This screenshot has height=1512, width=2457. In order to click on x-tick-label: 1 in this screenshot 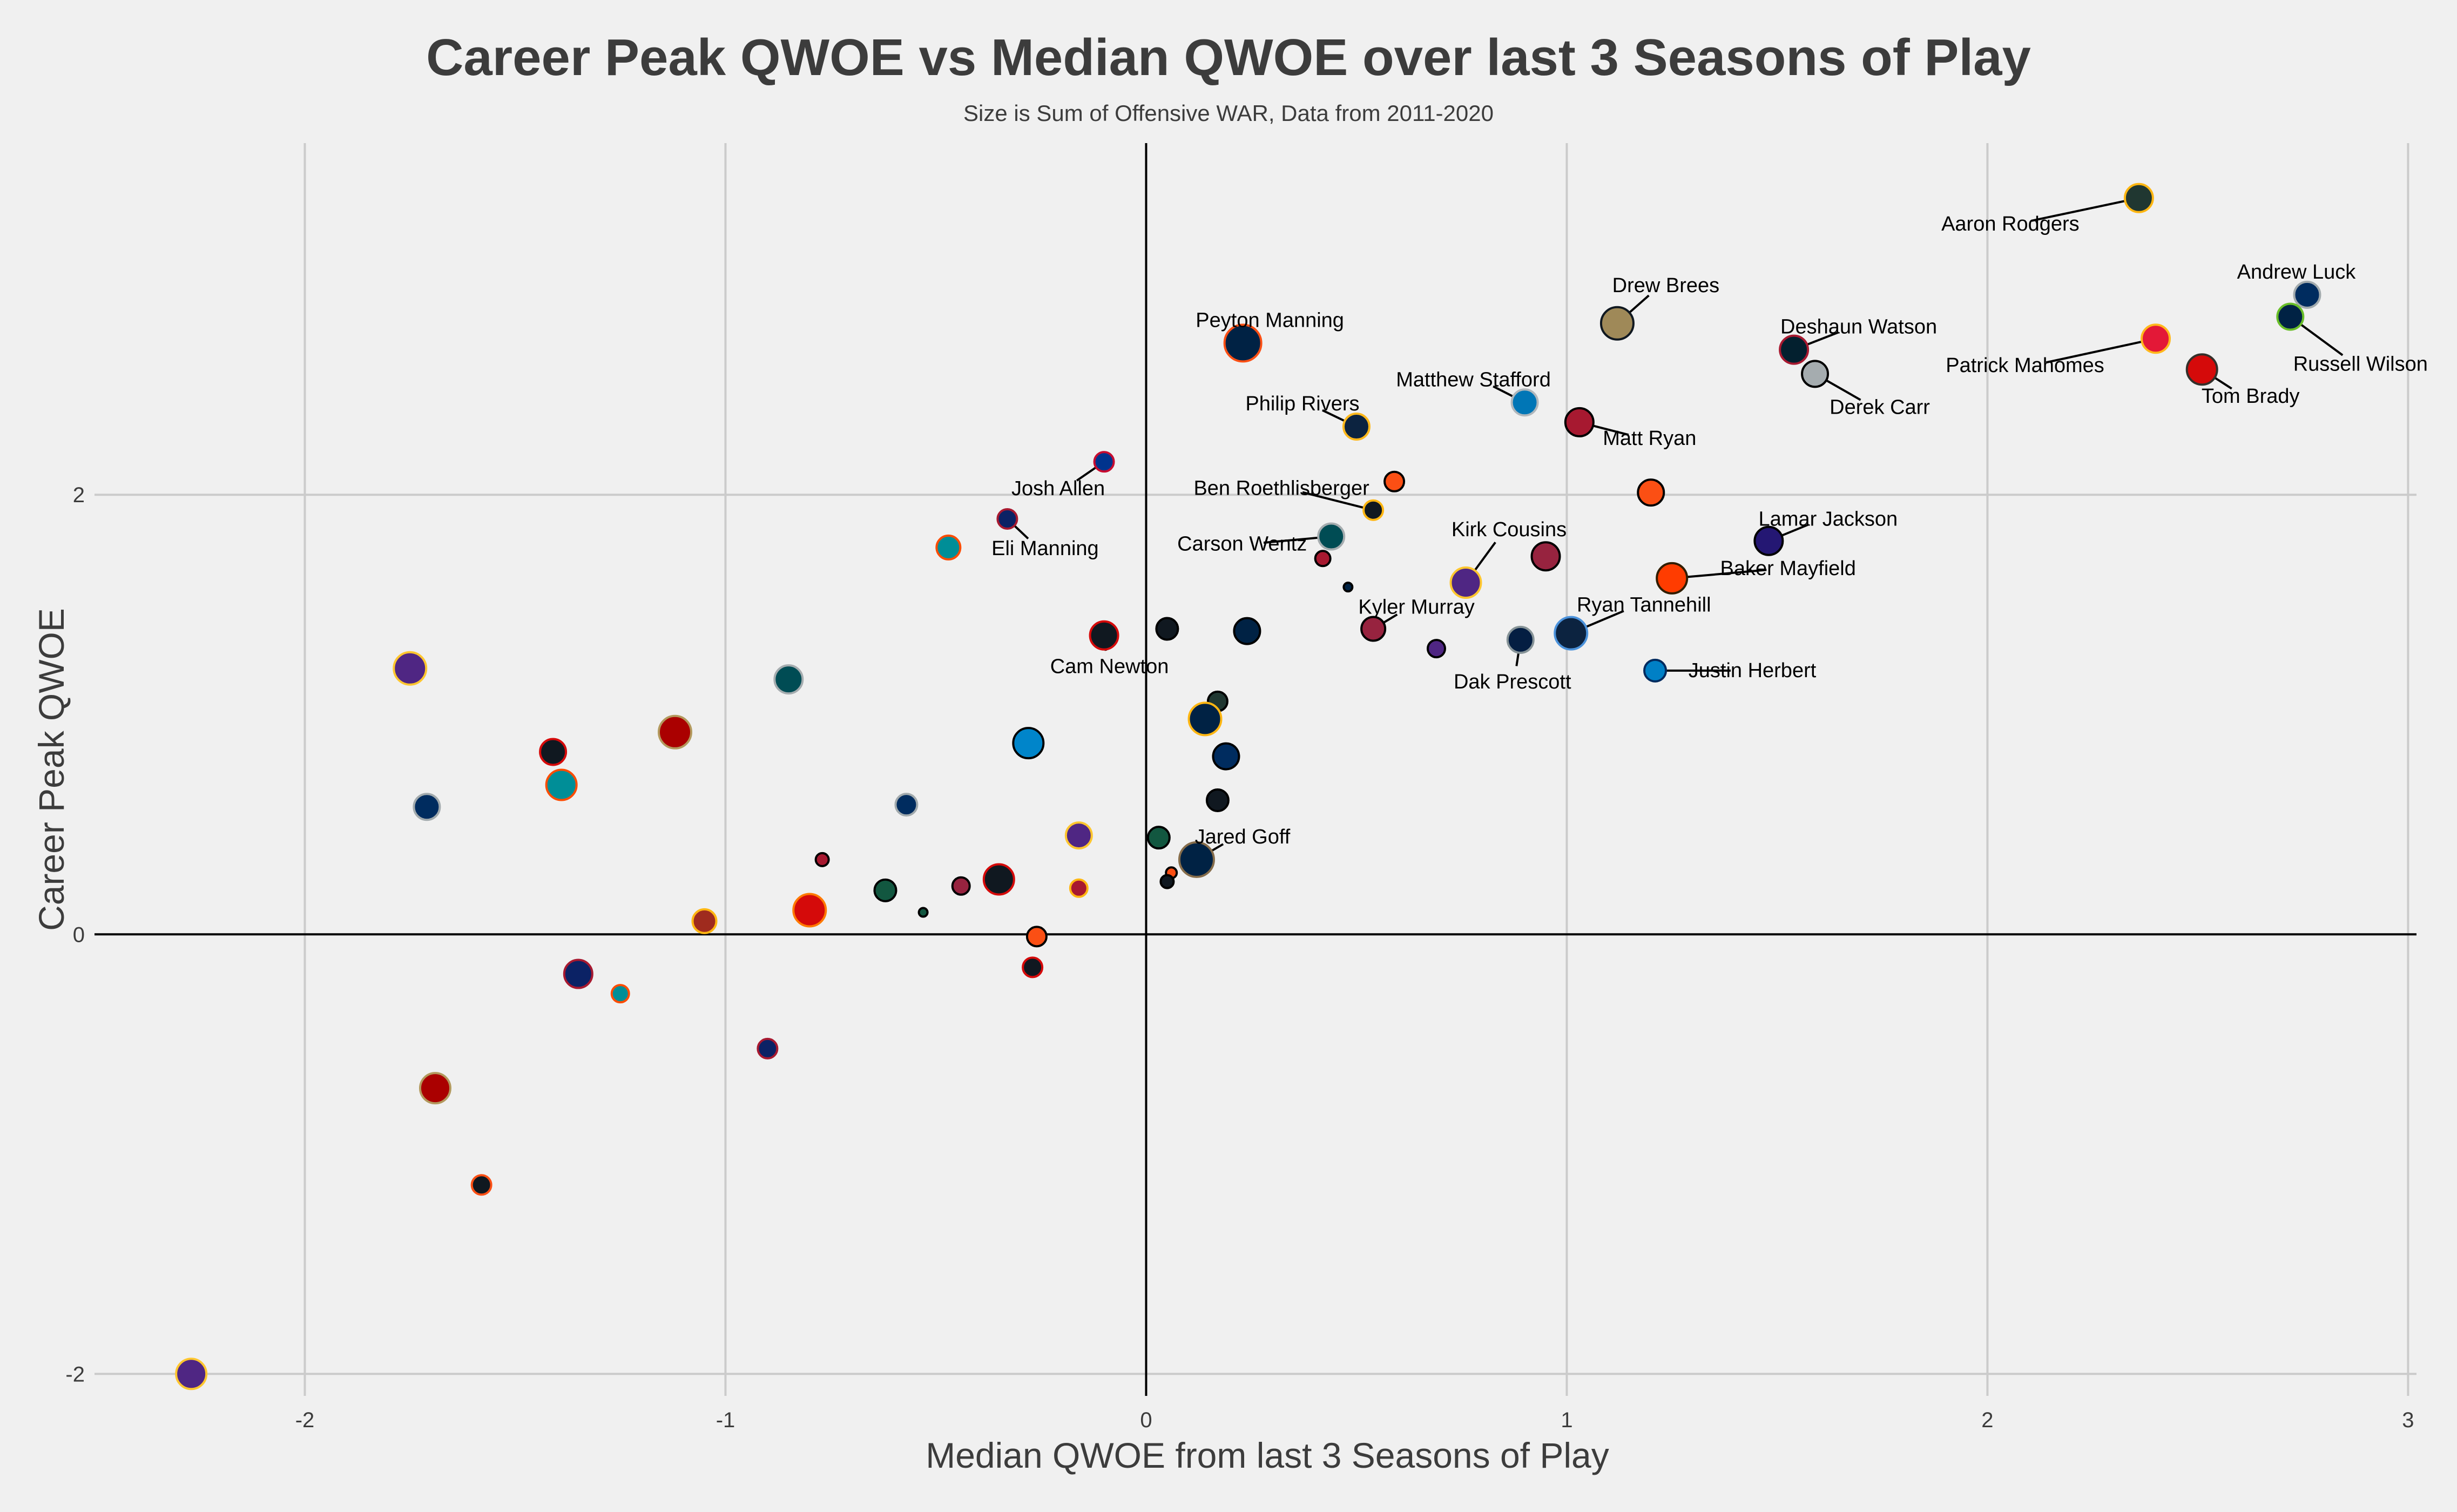, I will do `click(1567, 1420)`.